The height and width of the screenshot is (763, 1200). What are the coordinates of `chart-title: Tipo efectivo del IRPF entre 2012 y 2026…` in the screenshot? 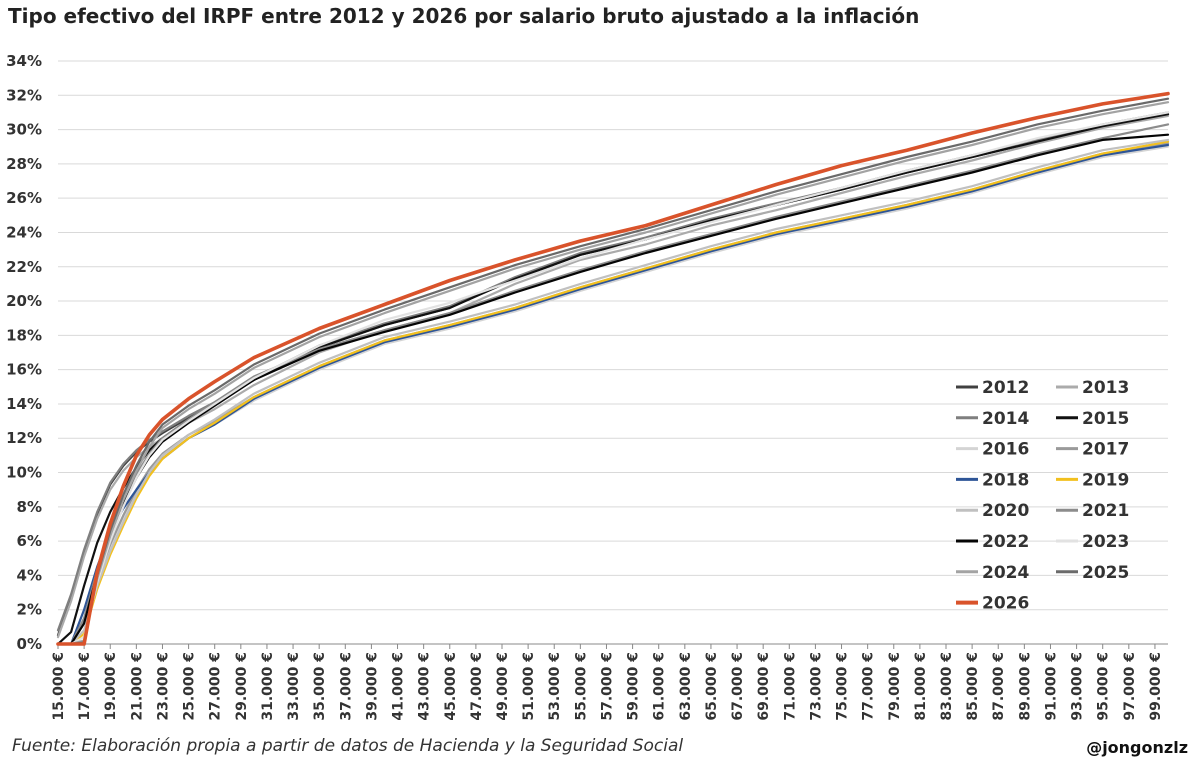 It's located at (464, 16).